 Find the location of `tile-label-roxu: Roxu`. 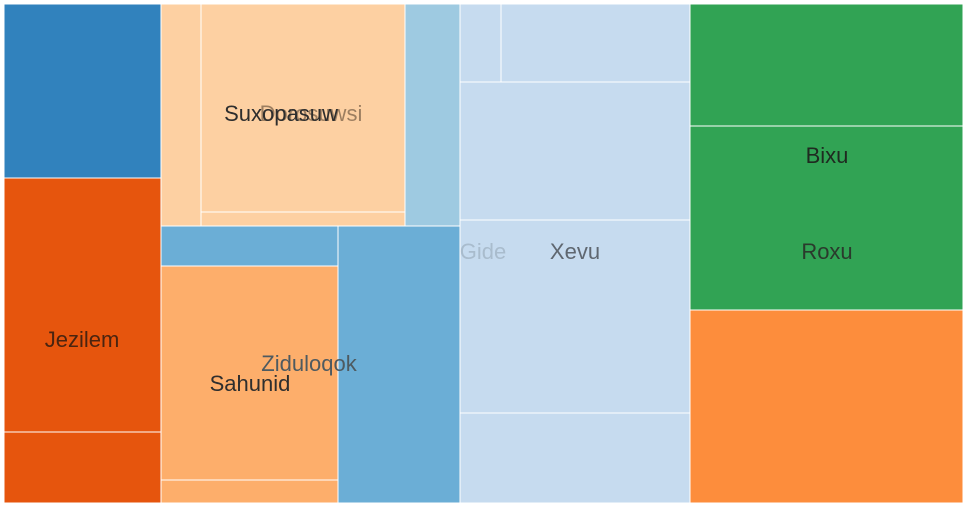

tile-label-roxu: Roxu is located at coordinates (826, 251).